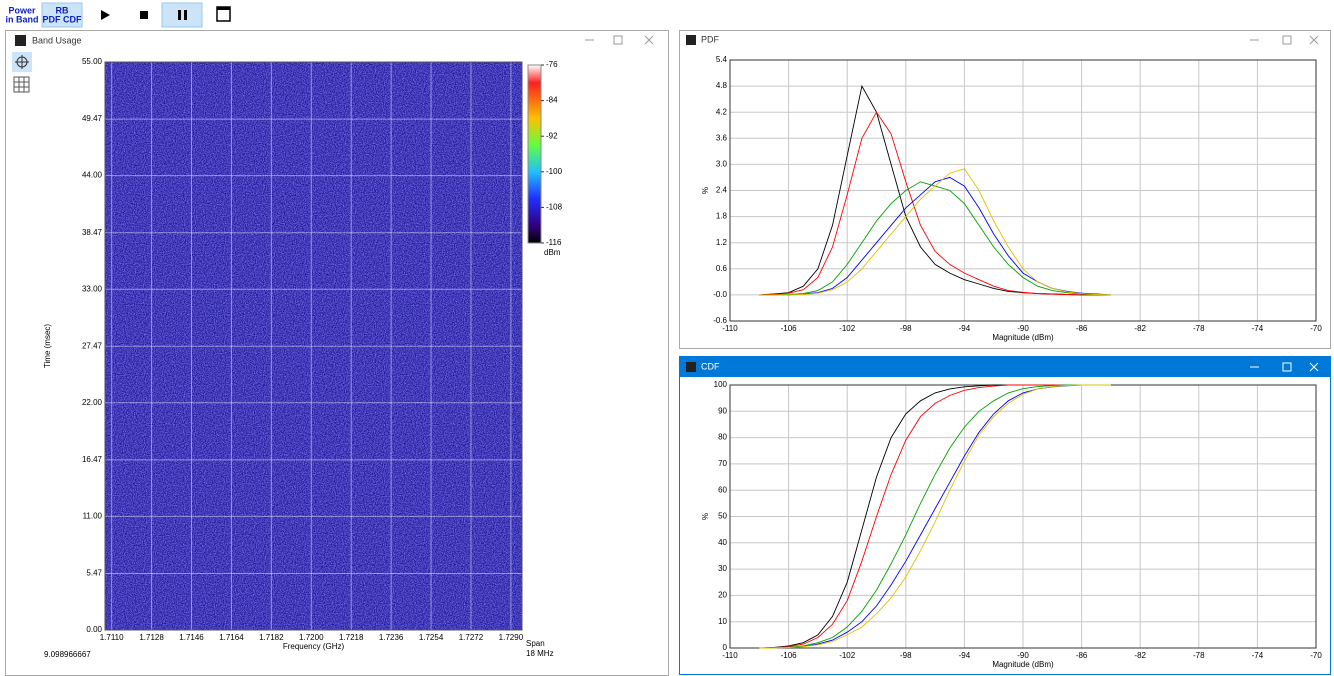 This screenshot has height=676, width=1334. Describe the element at coordinates (271, 637) in the screenshot. I see `x-tick-label: 1.7182` at that location.